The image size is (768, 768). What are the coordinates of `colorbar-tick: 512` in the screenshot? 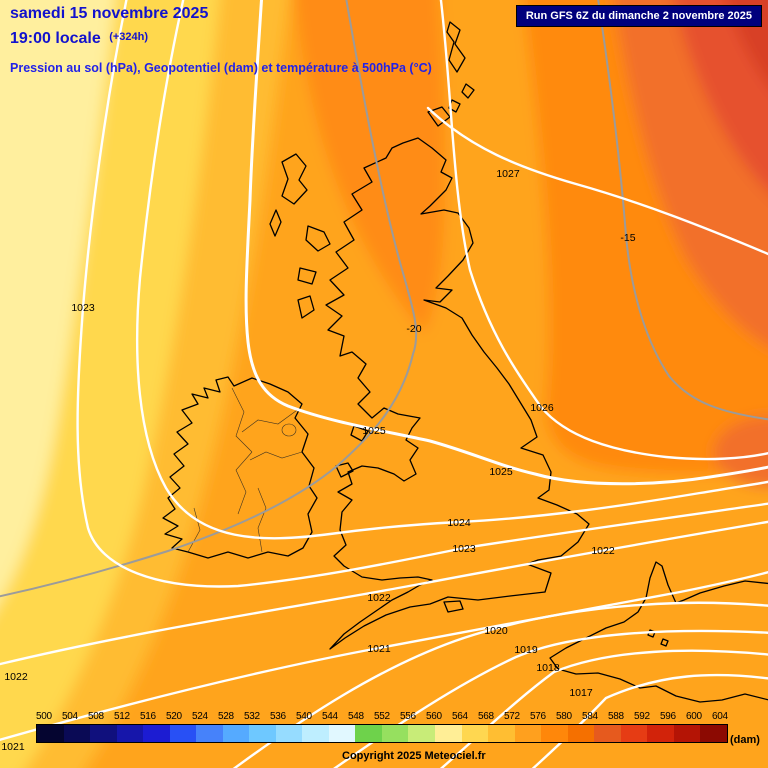 It's located at (122, 716).